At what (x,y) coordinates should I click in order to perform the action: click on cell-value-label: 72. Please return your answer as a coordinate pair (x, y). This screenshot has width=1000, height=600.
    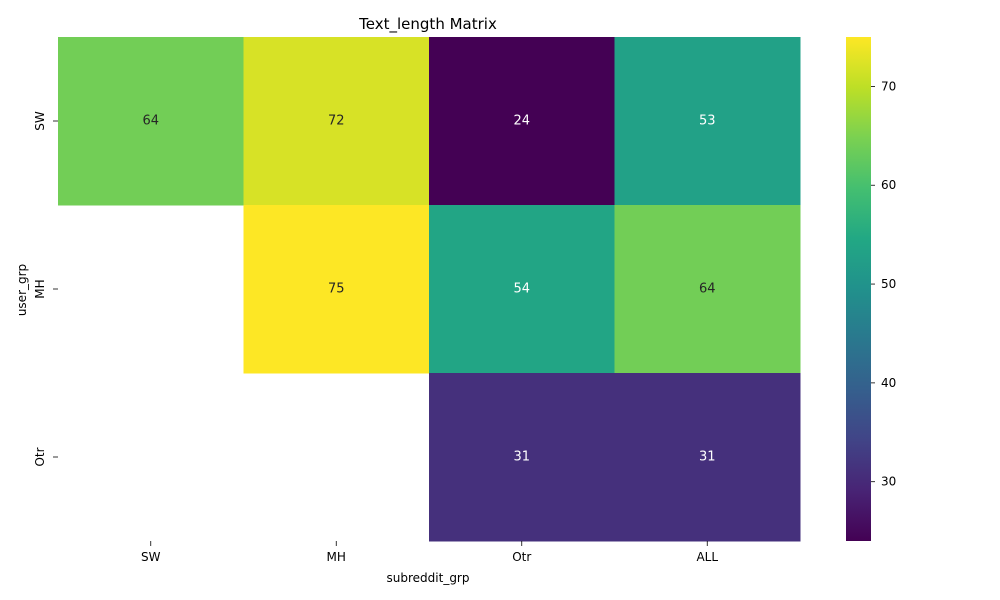
    Looking at the image, I should click on (336, 121).